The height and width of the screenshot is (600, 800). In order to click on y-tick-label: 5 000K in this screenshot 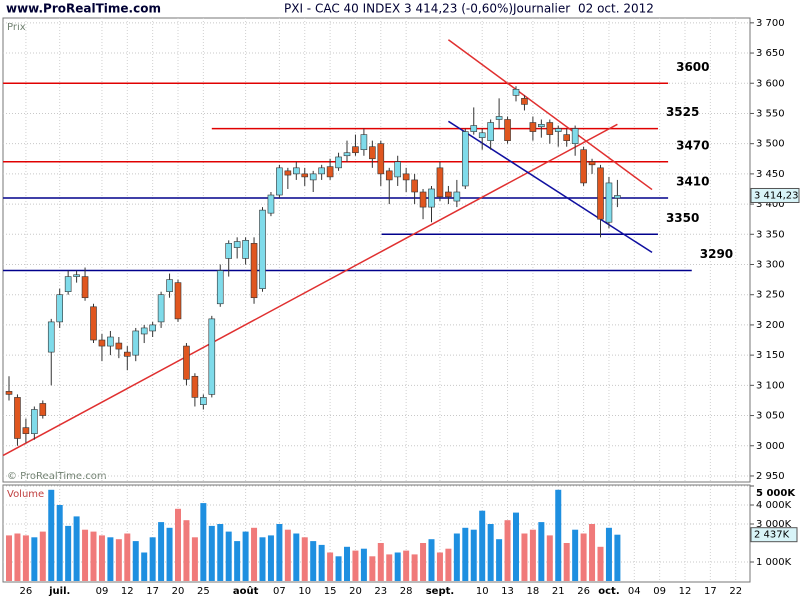, I will do `click(776, 493)`.